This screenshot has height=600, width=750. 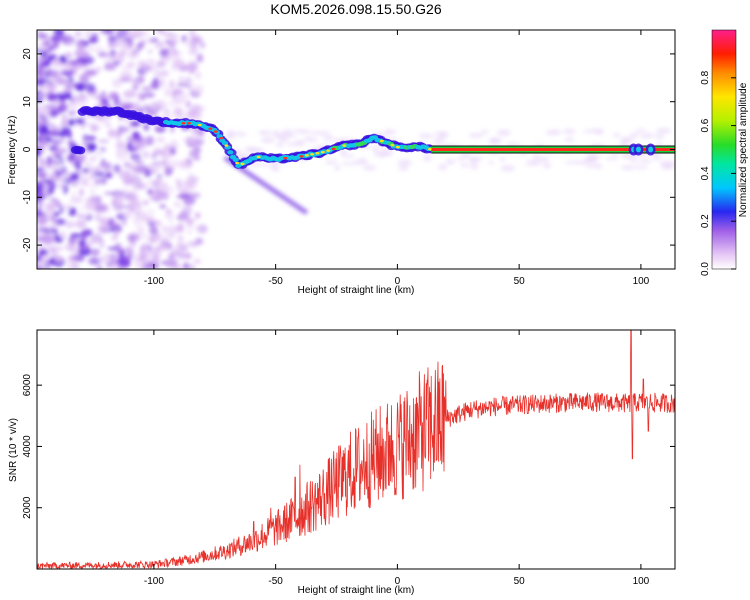 I want to click on bottom-x-tick-label: -100, so click(x=154, y=581).